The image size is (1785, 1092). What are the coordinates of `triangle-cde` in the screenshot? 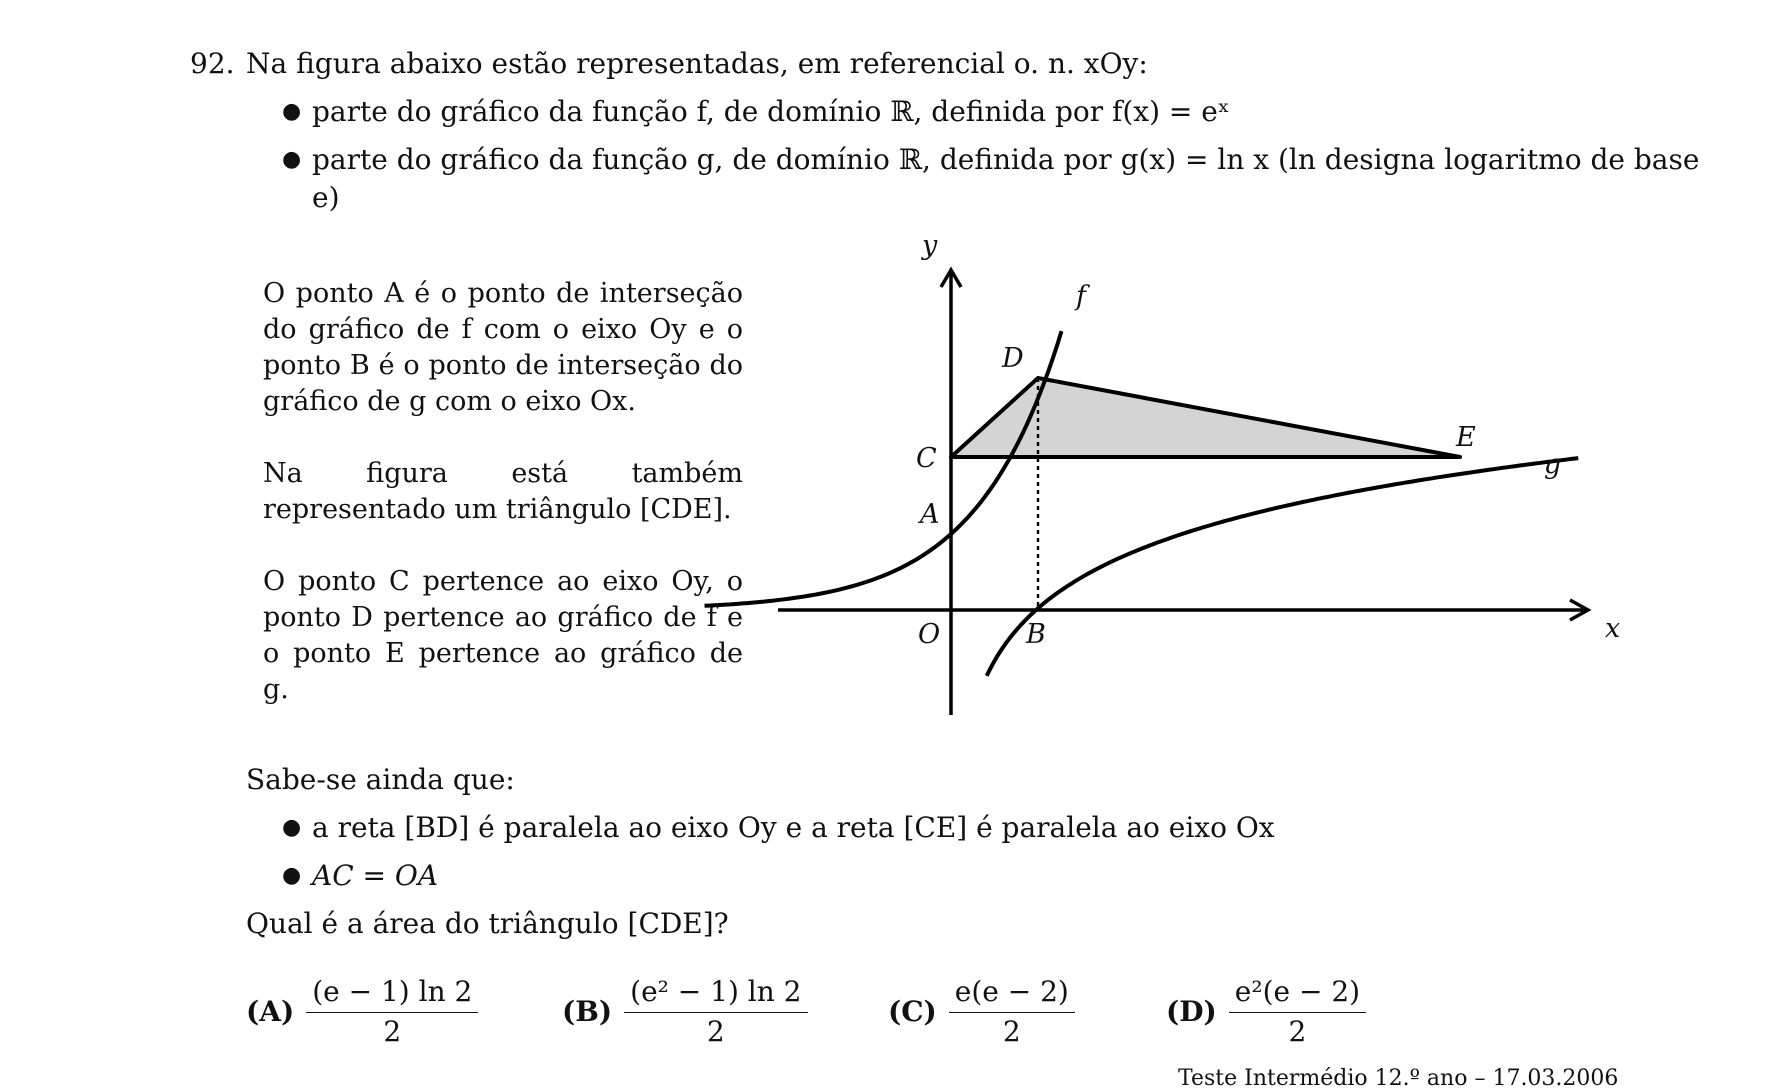 It's located at (1205, 417).